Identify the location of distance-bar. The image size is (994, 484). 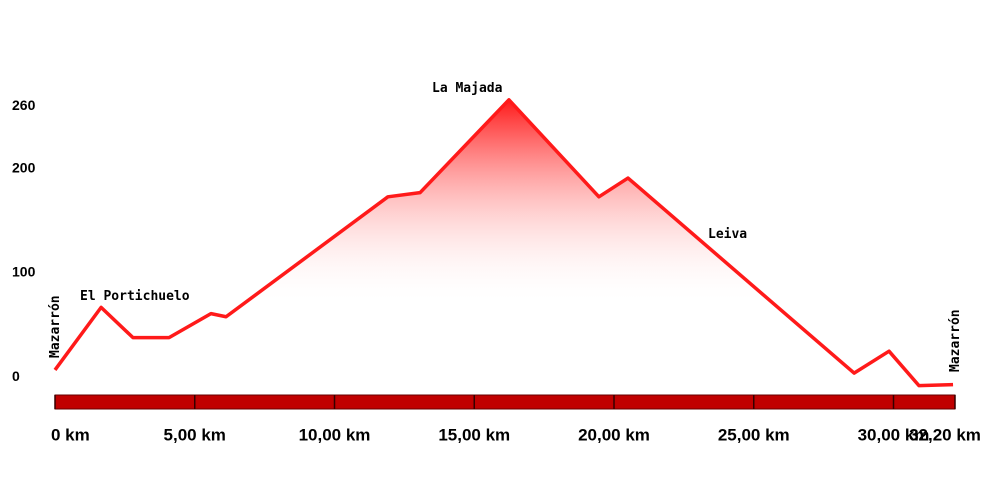
(505, 402).